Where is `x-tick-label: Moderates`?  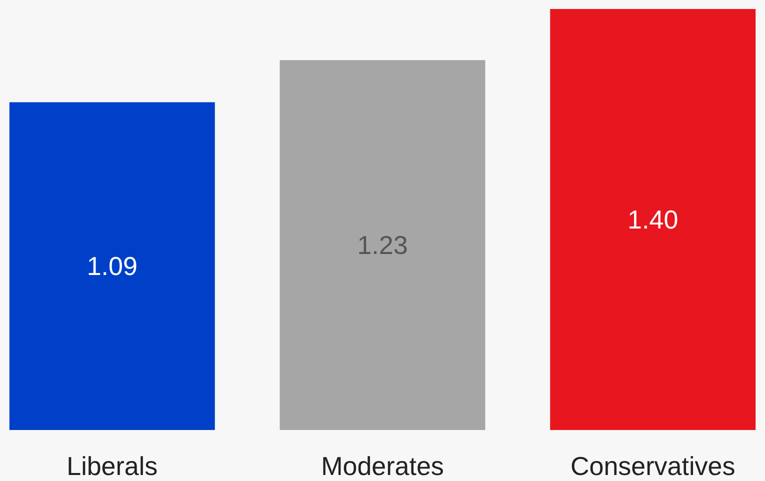 x-tick-label: Moderates is located at coordinates (382, 466).